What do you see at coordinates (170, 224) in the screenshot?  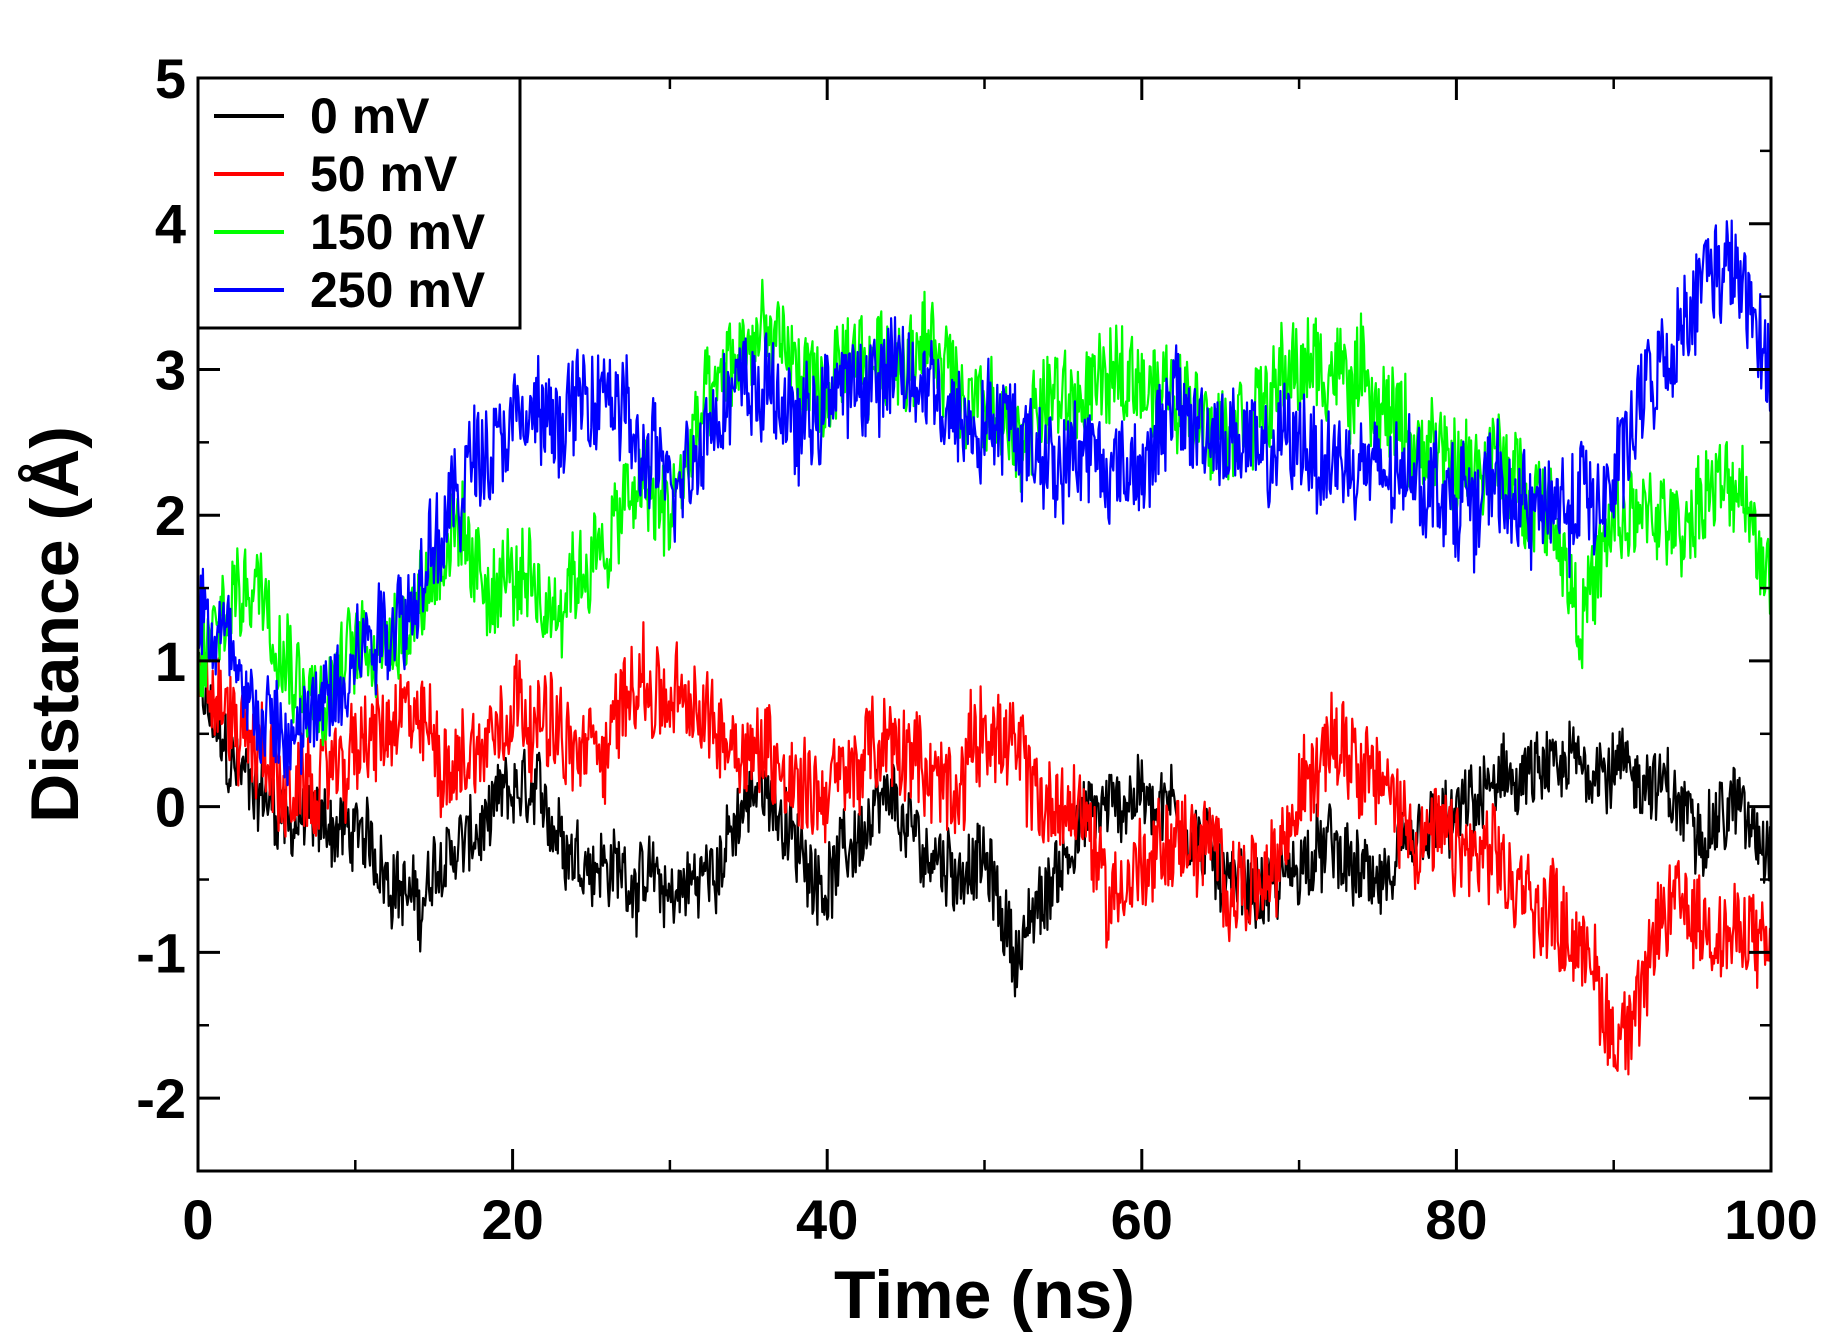 I see `y-tick-label: 4` at bounding box center [170, 224].